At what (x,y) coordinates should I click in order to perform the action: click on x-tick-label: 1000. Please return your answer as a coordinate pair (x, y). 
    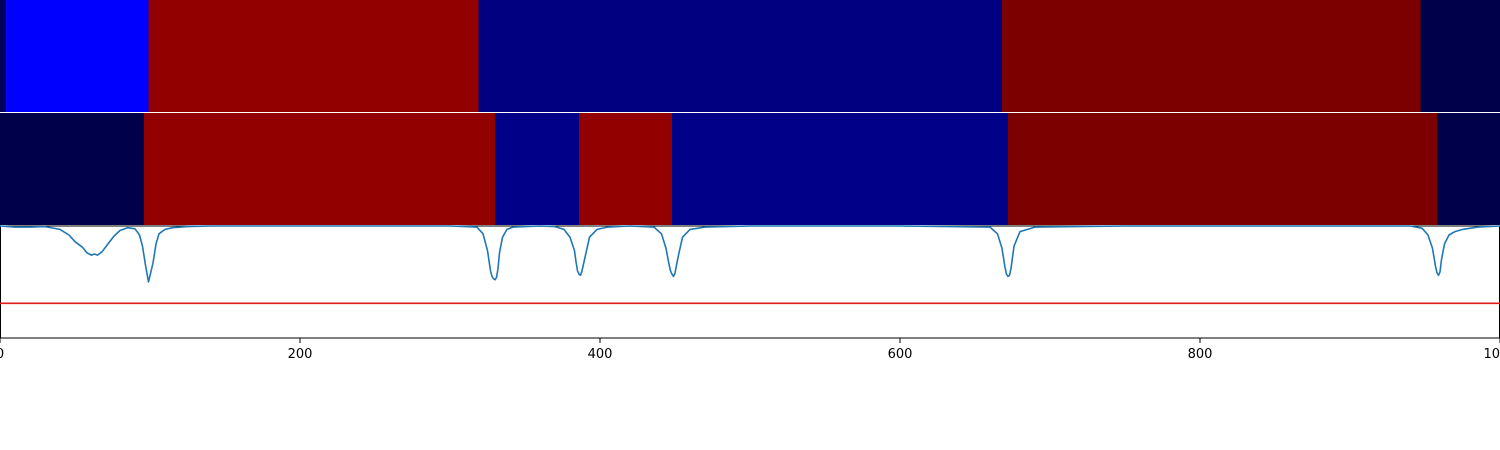
    Looking at the image, I should click on (1491, 354).